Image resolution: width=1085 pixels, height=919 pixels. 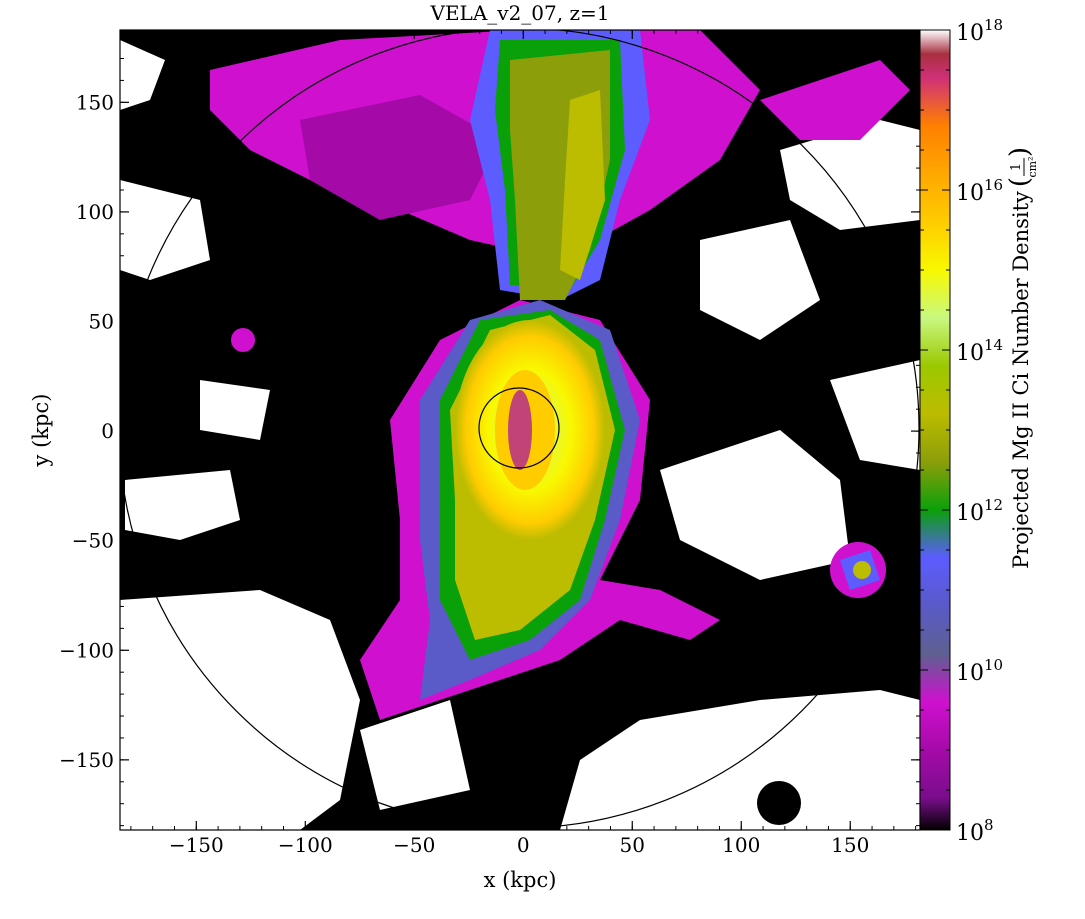 What do you see at coordinates (1021, 380) in the screenshot?
I see `svg-text:Projected Mg II Ci Number Dens: Projected Mg II Ci Number Density` at bounding box center [1021, 380].